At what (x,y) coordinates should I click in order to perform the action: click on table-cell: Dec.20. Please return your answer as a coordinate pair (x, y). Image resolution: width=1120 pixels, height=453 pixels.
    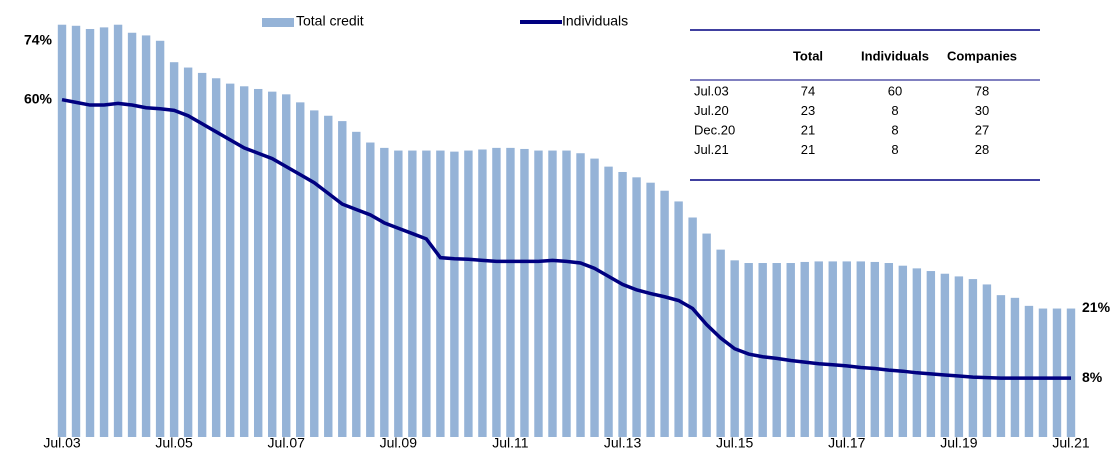
    Looking at the image, I should click on (714, 129).